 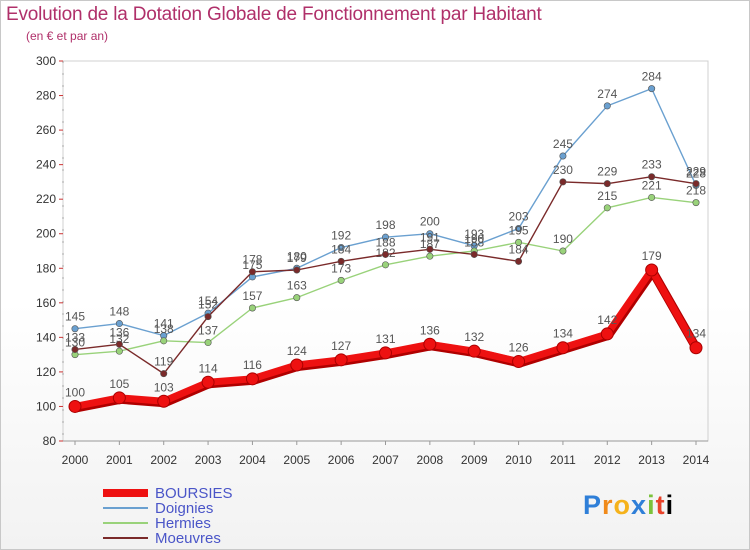 What do you see at coordinates (75, 343) in the screenshot?
I see `data-label-hermies: 130` at bounding box center [75, 343].